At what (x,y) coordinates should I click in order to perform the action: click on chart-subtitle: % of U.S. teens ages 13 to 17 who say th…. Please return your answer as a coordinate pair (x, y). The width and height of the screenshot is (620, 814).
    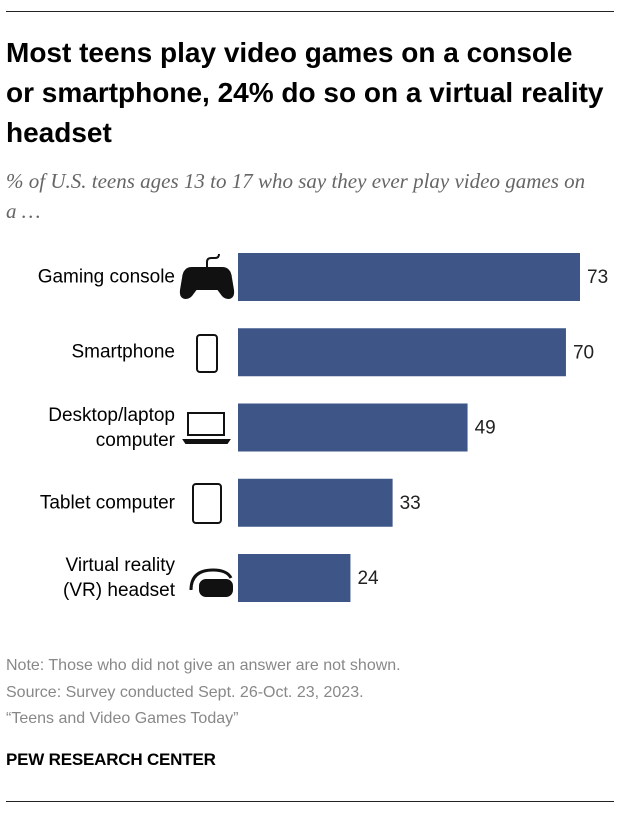
    Looking at the image, I should click on (296, 196).